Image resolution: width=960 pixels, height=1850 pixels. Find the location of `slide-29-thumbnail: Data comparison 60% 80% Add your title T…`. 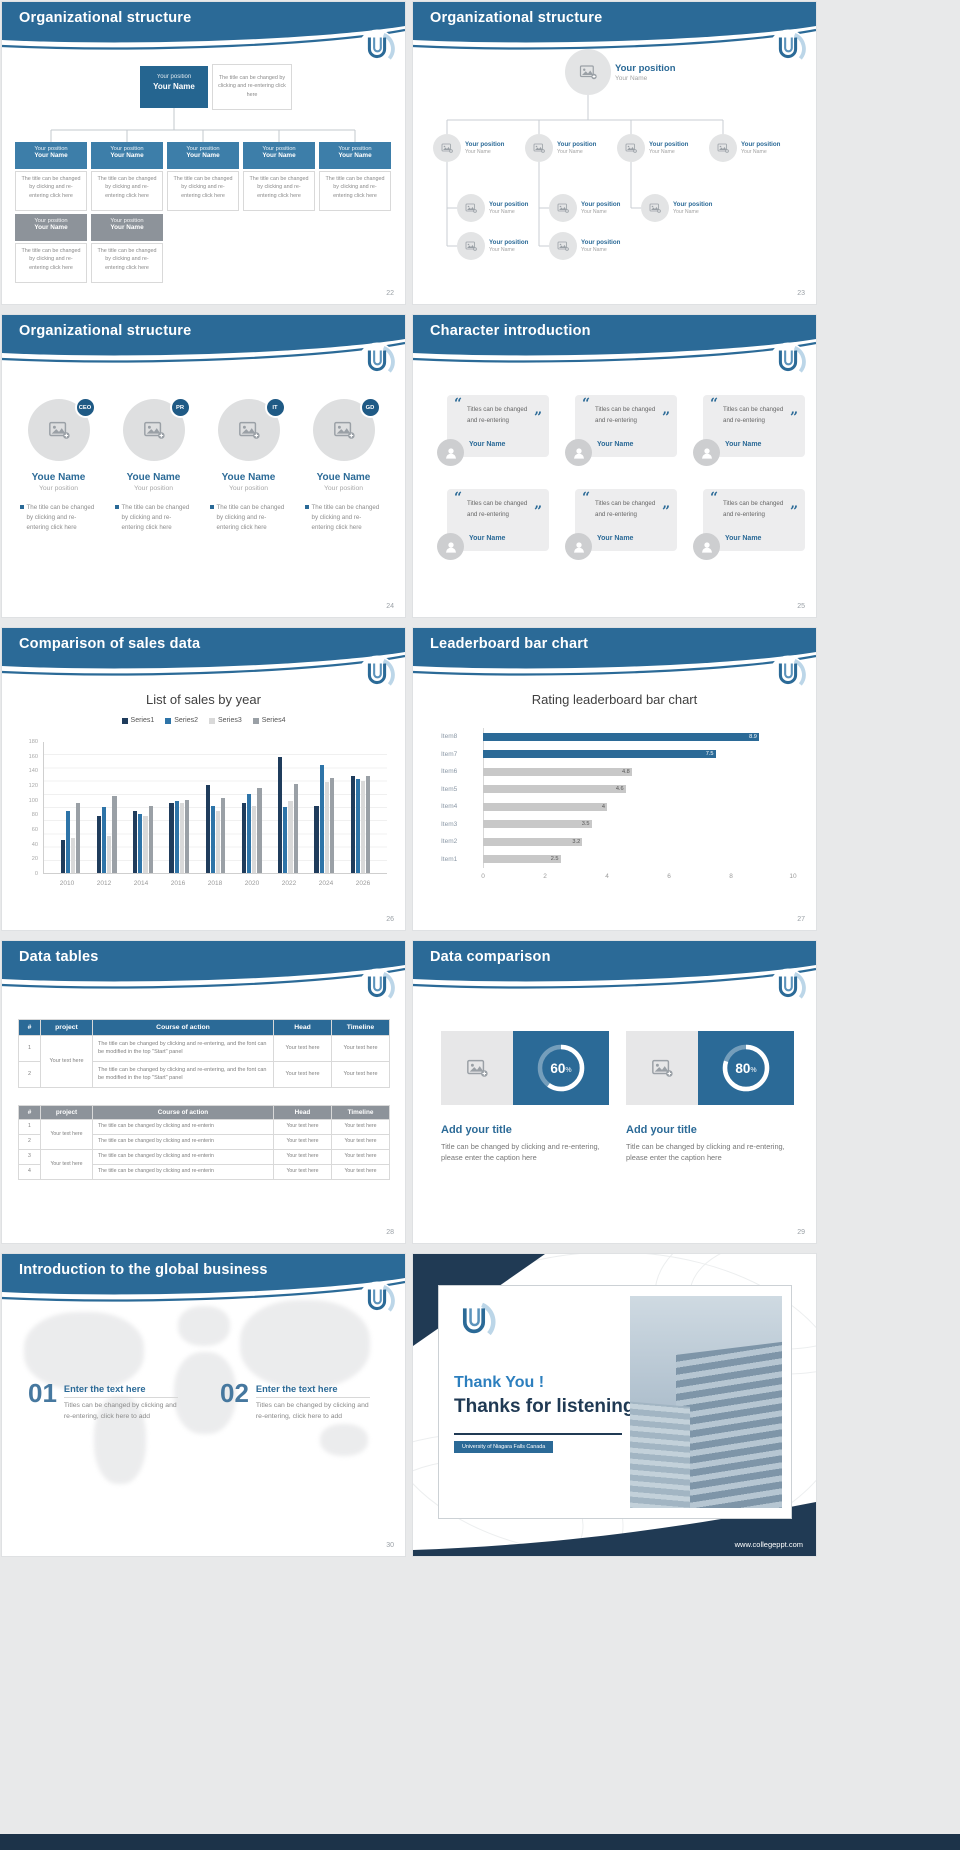

slide-29-thumbnail: Data comparison 60% 80% Add your title T… is located at coordinates (614, 1092).